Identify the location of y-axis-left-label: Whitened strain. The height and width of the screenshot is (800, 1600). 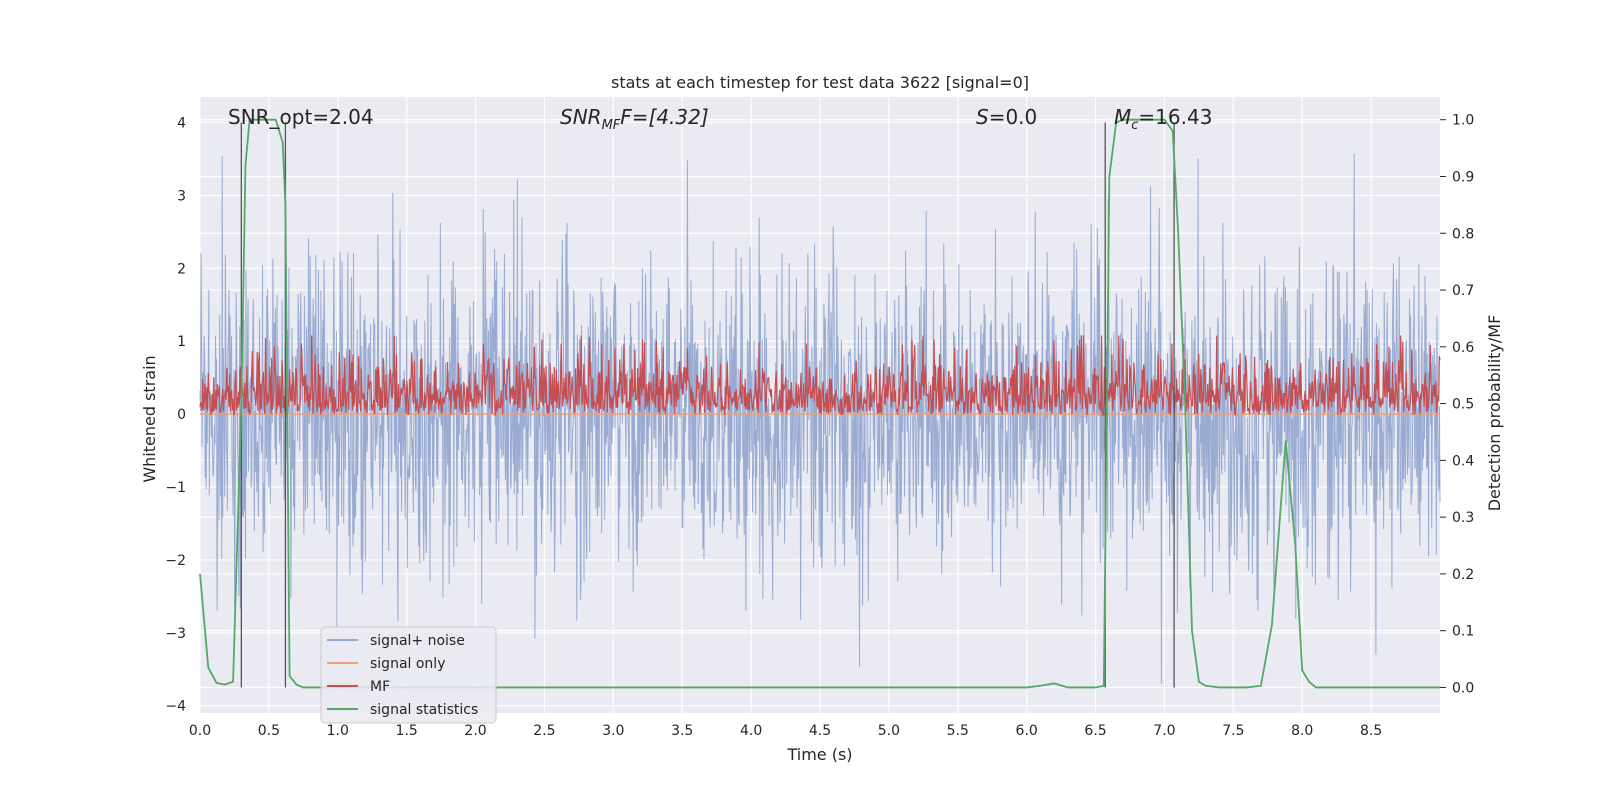
(149, 418).